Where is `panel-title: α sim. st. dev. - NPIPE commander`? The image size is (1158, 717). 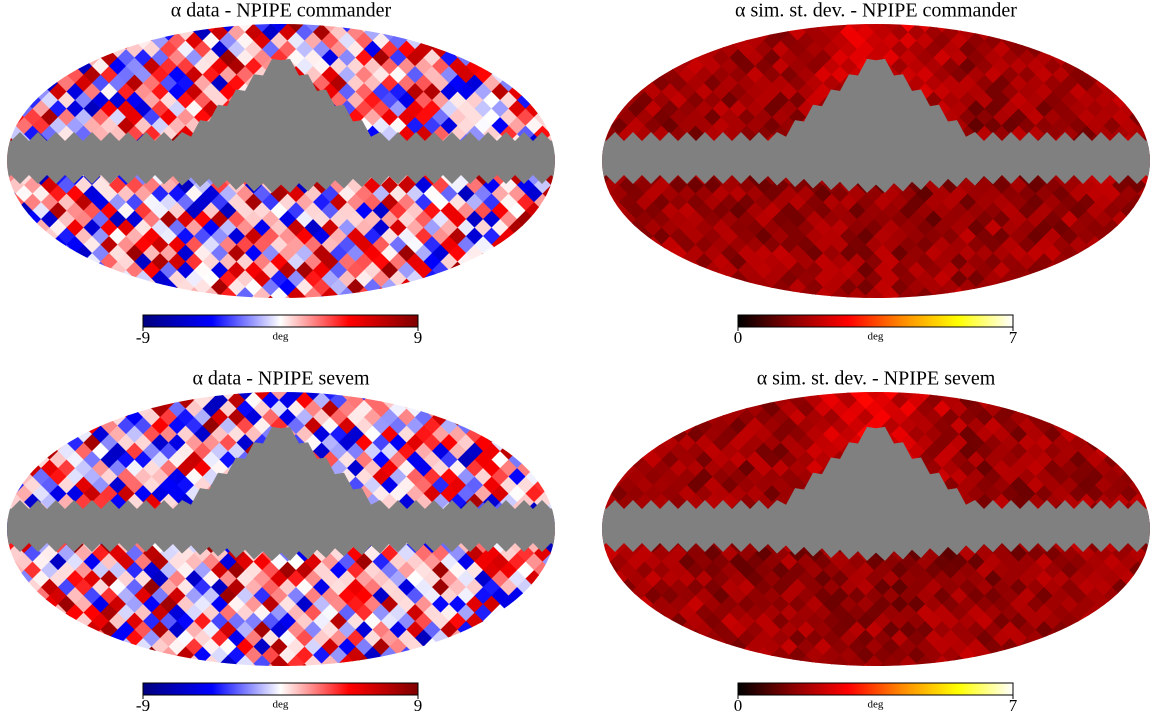 panel-title: α sim. st. dev. - NPIPE commander is located at coordinates (876, 11).